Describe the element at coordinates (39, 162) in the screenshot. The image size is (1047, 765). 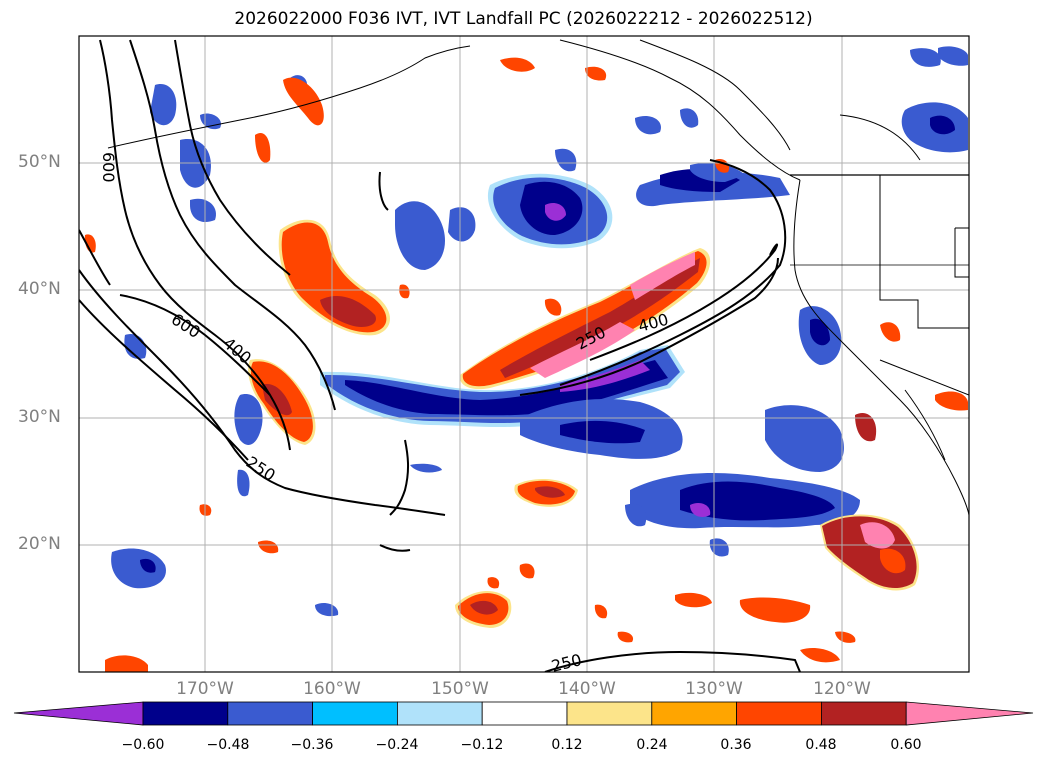
I see `lat-label-50n: 50°N` at that location.